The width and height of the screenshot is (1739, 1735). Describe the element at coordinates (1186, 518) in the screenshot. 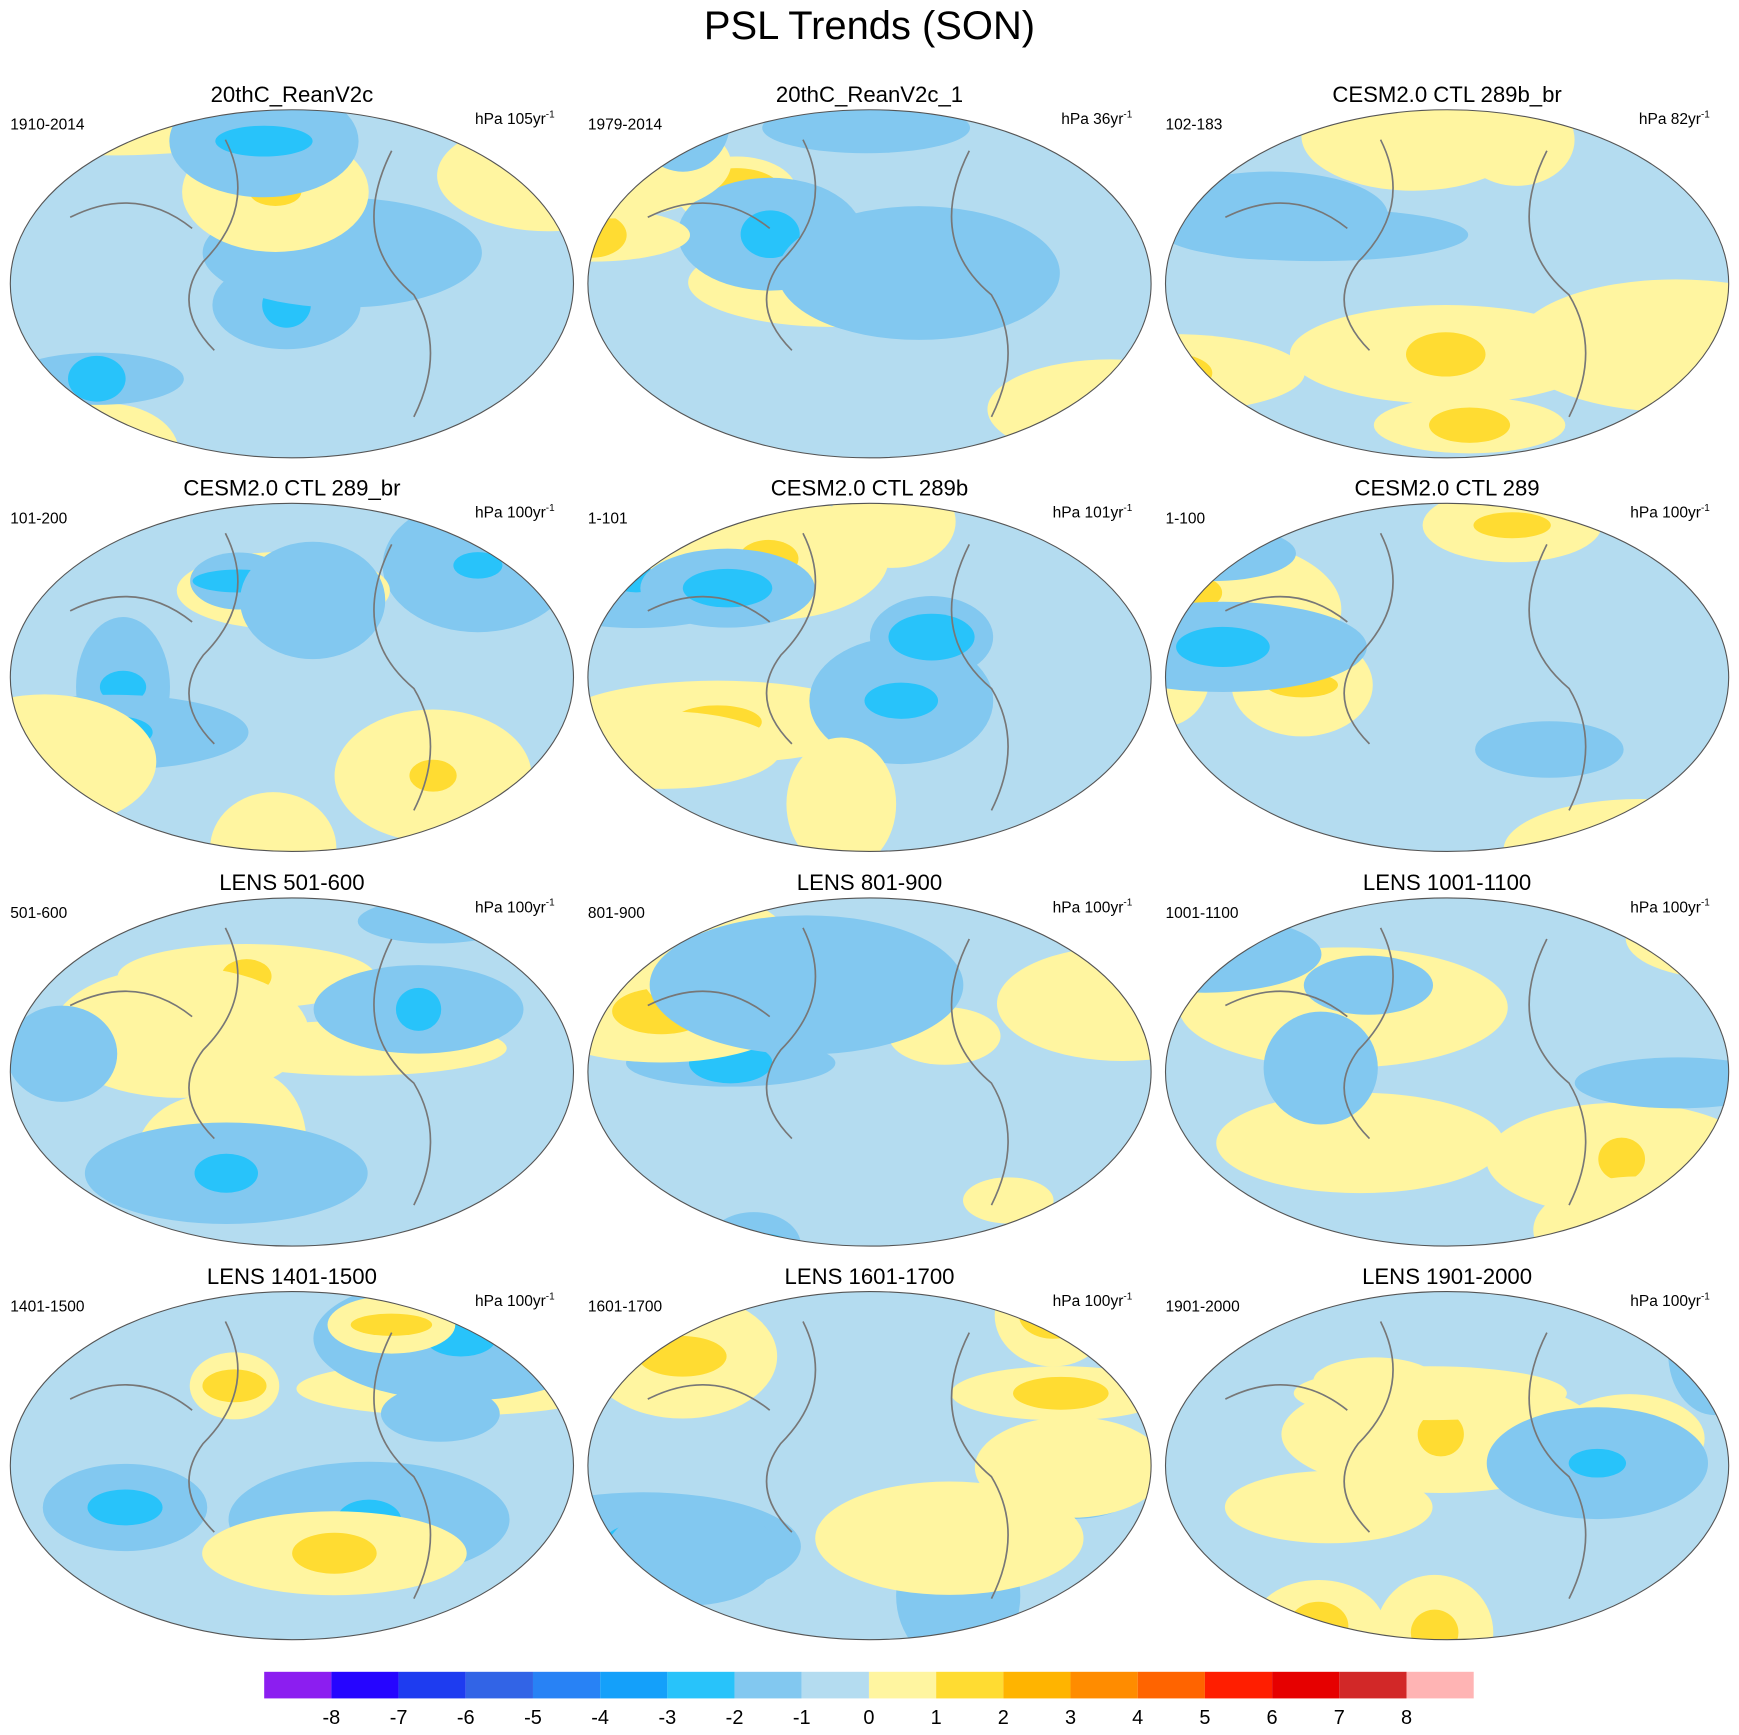

I see `panel-period: 1-100` at that location.